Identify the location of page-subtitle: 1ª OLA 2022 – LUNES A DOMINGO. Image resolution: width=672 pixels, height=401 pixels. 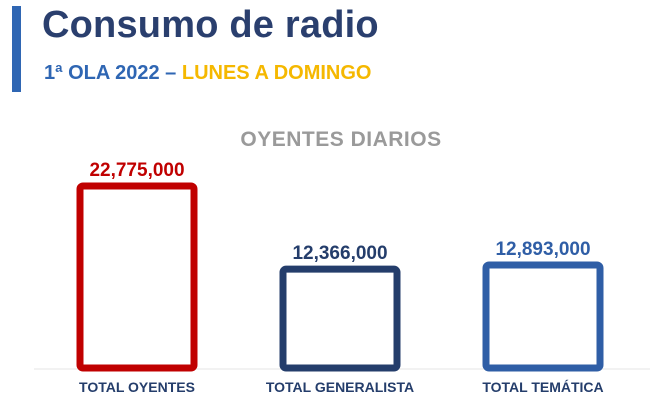
(208, 73).